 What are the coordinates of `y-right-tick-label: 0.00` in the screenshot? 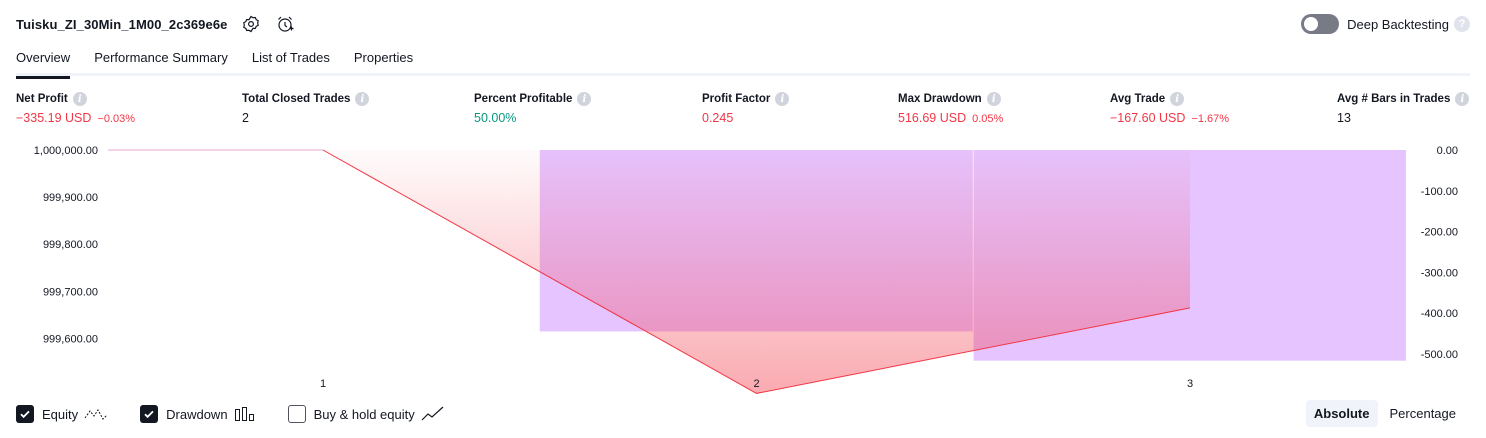 It's located at (1447, 151).